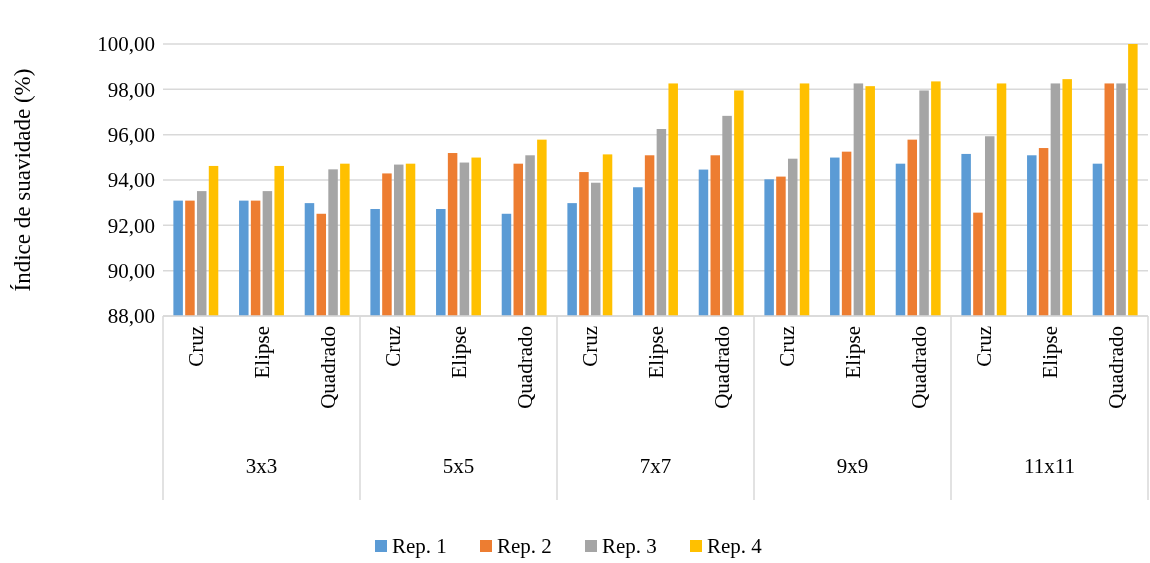 The width and height of the screenshot is (1150, 563). What do you see at coordinates (22, 180) in the screenshot?
I see `y-axis-title: Índice de suavidade (%)` at bounding box center [22, 180].